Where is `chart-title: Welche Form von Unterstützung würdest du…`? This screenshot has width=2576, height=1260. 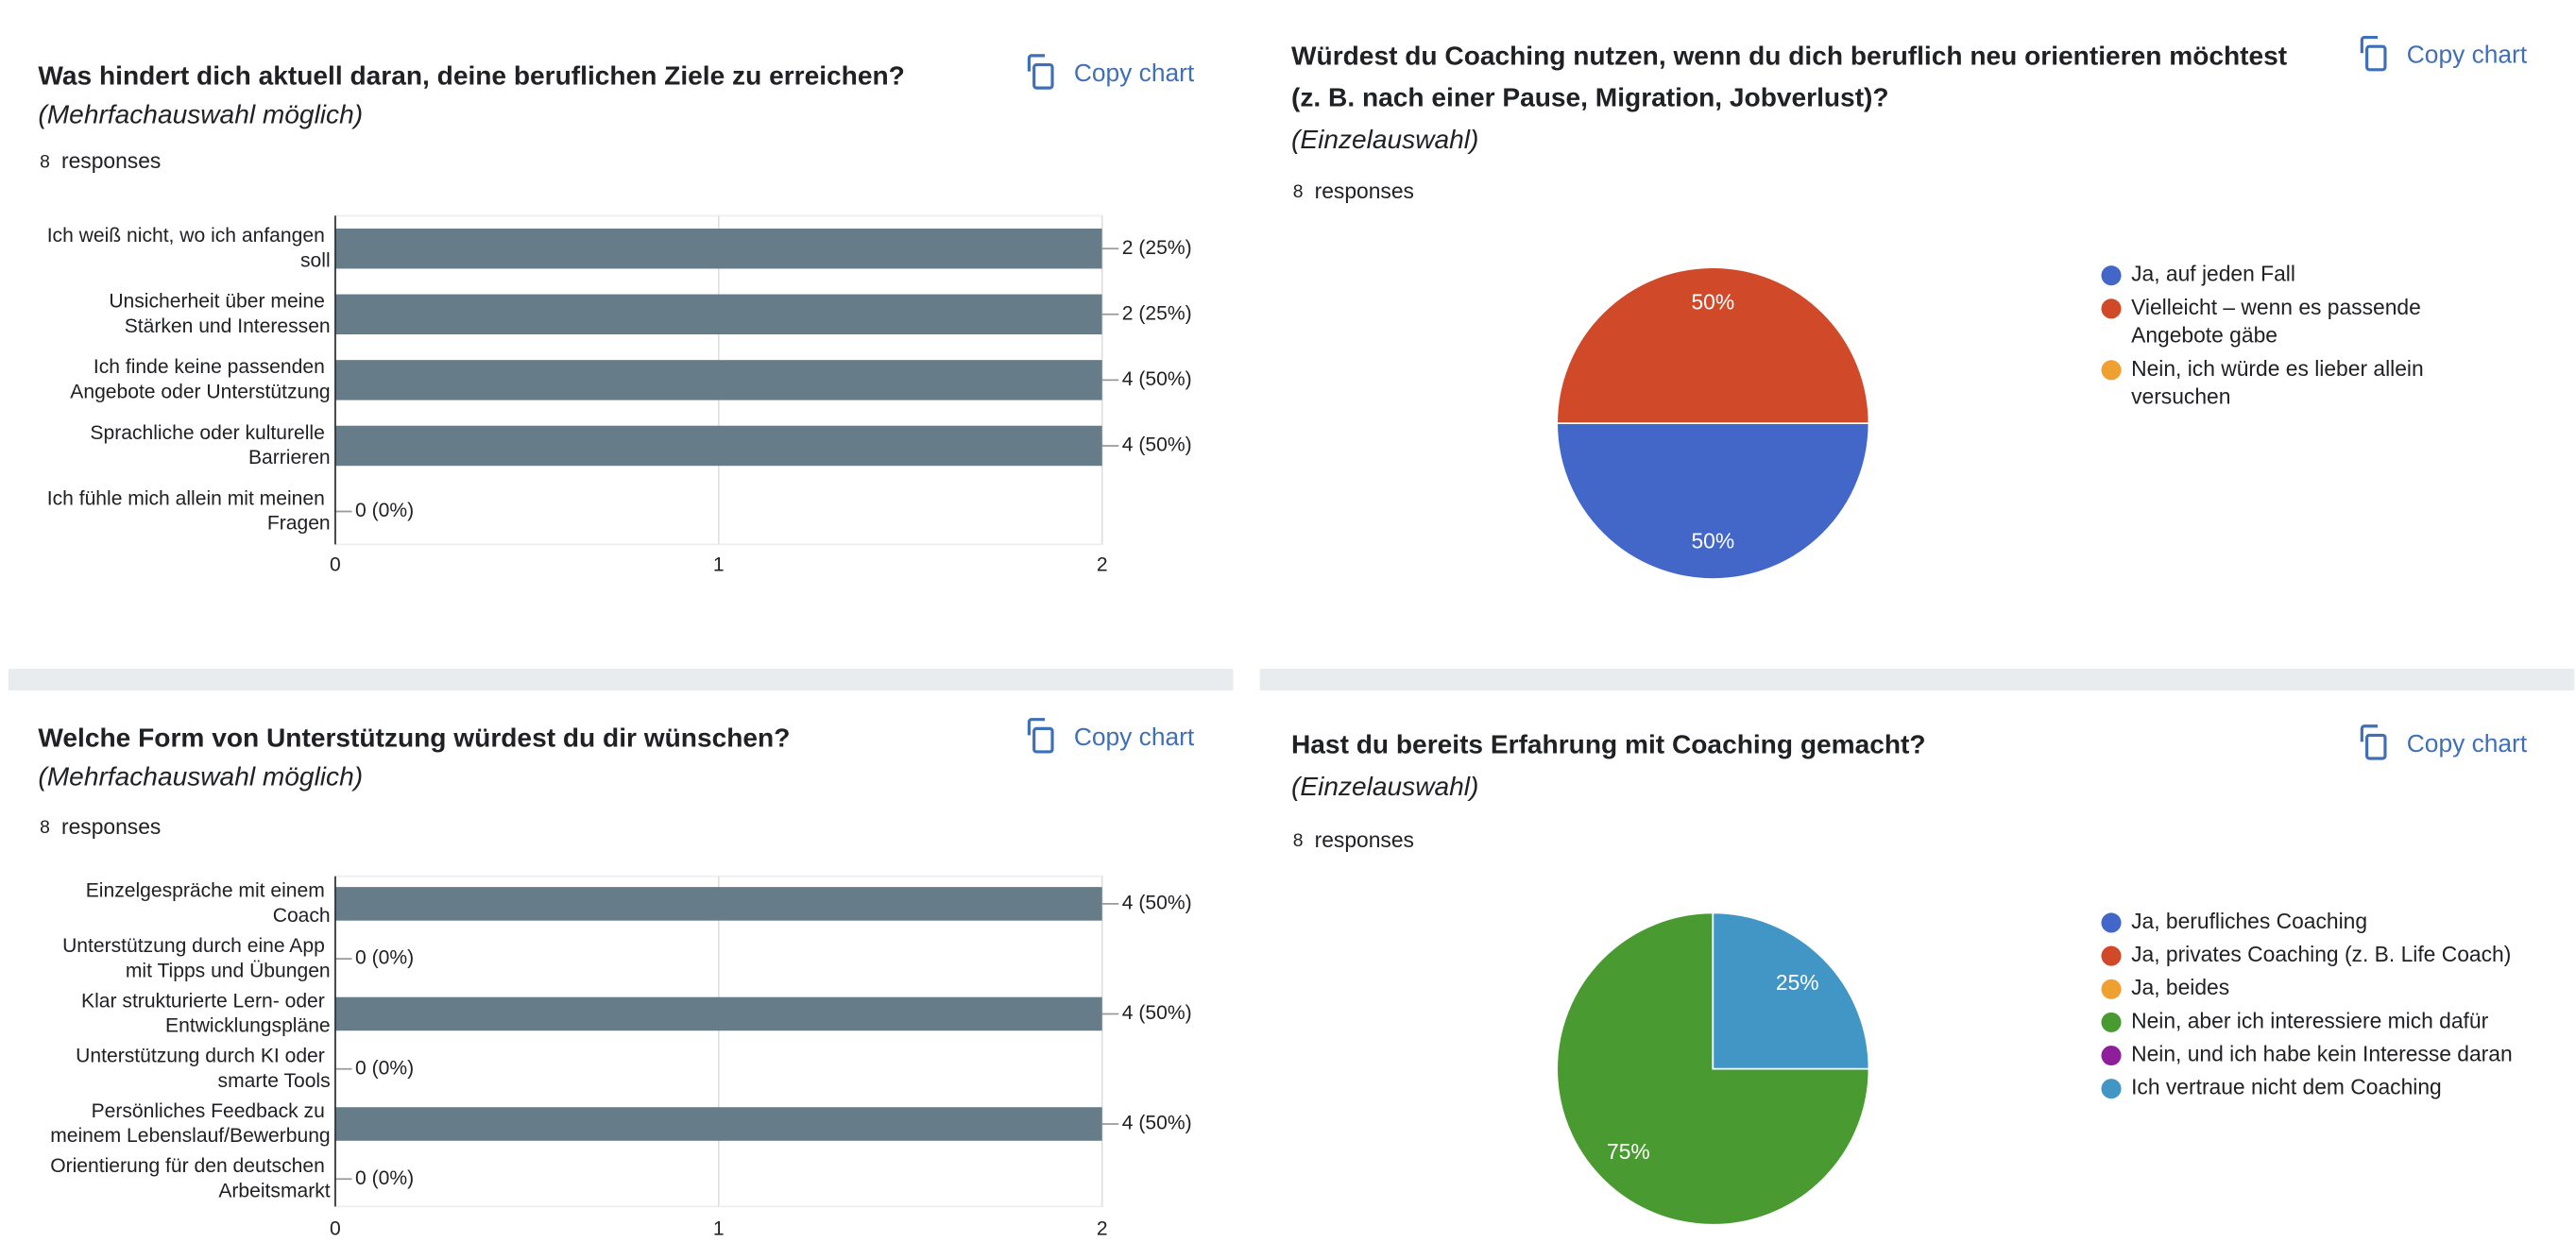 chart-title: Welche Form von Unterstützung würdest du… is located at coordinates (414, 739).